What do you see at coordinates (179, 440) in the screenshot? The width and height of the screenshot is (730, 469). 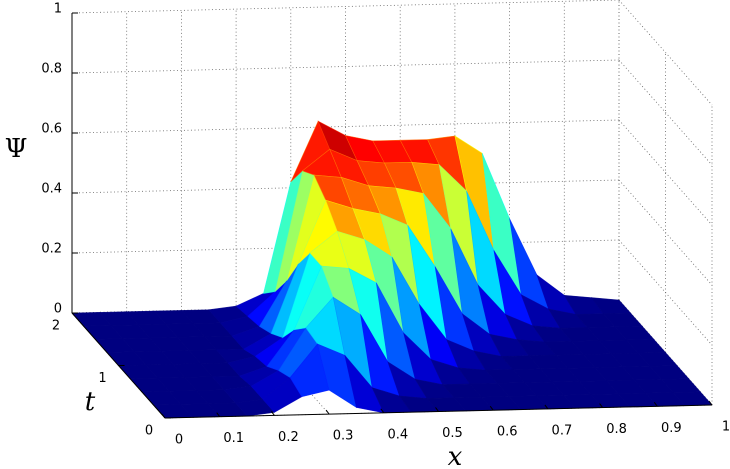 I see `x-tick-label: 0` at bounding box center [179, 440].